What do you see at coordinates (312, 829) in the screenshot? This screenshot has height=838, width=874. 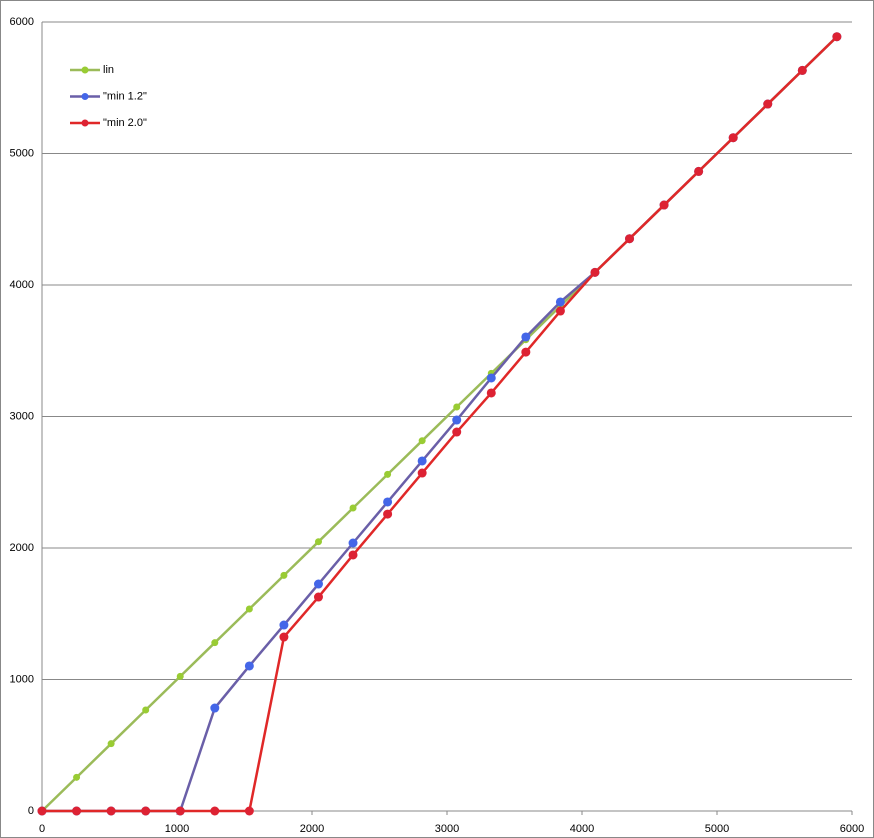 I see `x-tick-label: 2000` at bounding box center [312, 829].